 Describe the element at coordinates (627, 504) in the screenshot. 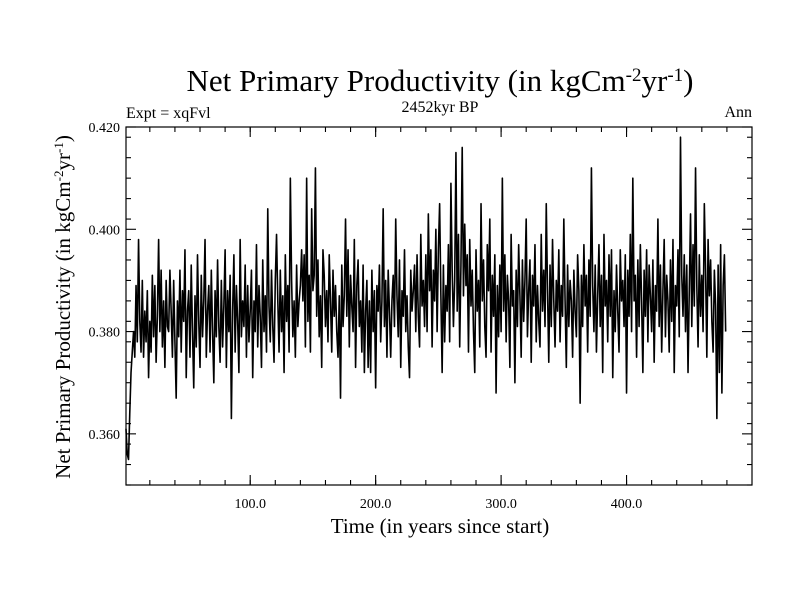

I see `x-tick-label: 400.0` at that location.